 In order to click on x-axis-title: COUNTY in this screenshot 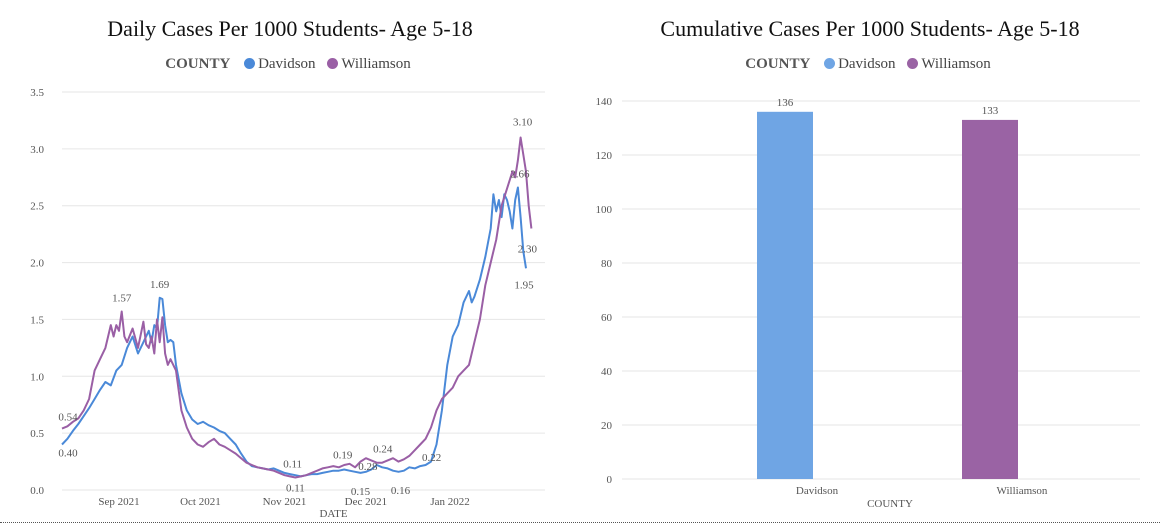, I will do `click(890, 504)`.